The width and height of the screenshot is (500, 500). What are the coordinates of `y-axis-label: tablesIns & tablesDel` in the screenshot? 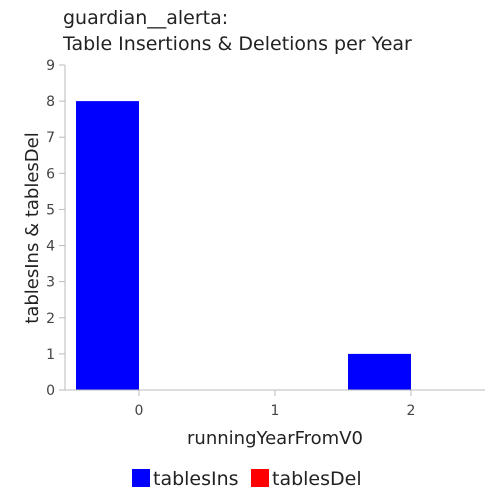 It's located at (32, 227).